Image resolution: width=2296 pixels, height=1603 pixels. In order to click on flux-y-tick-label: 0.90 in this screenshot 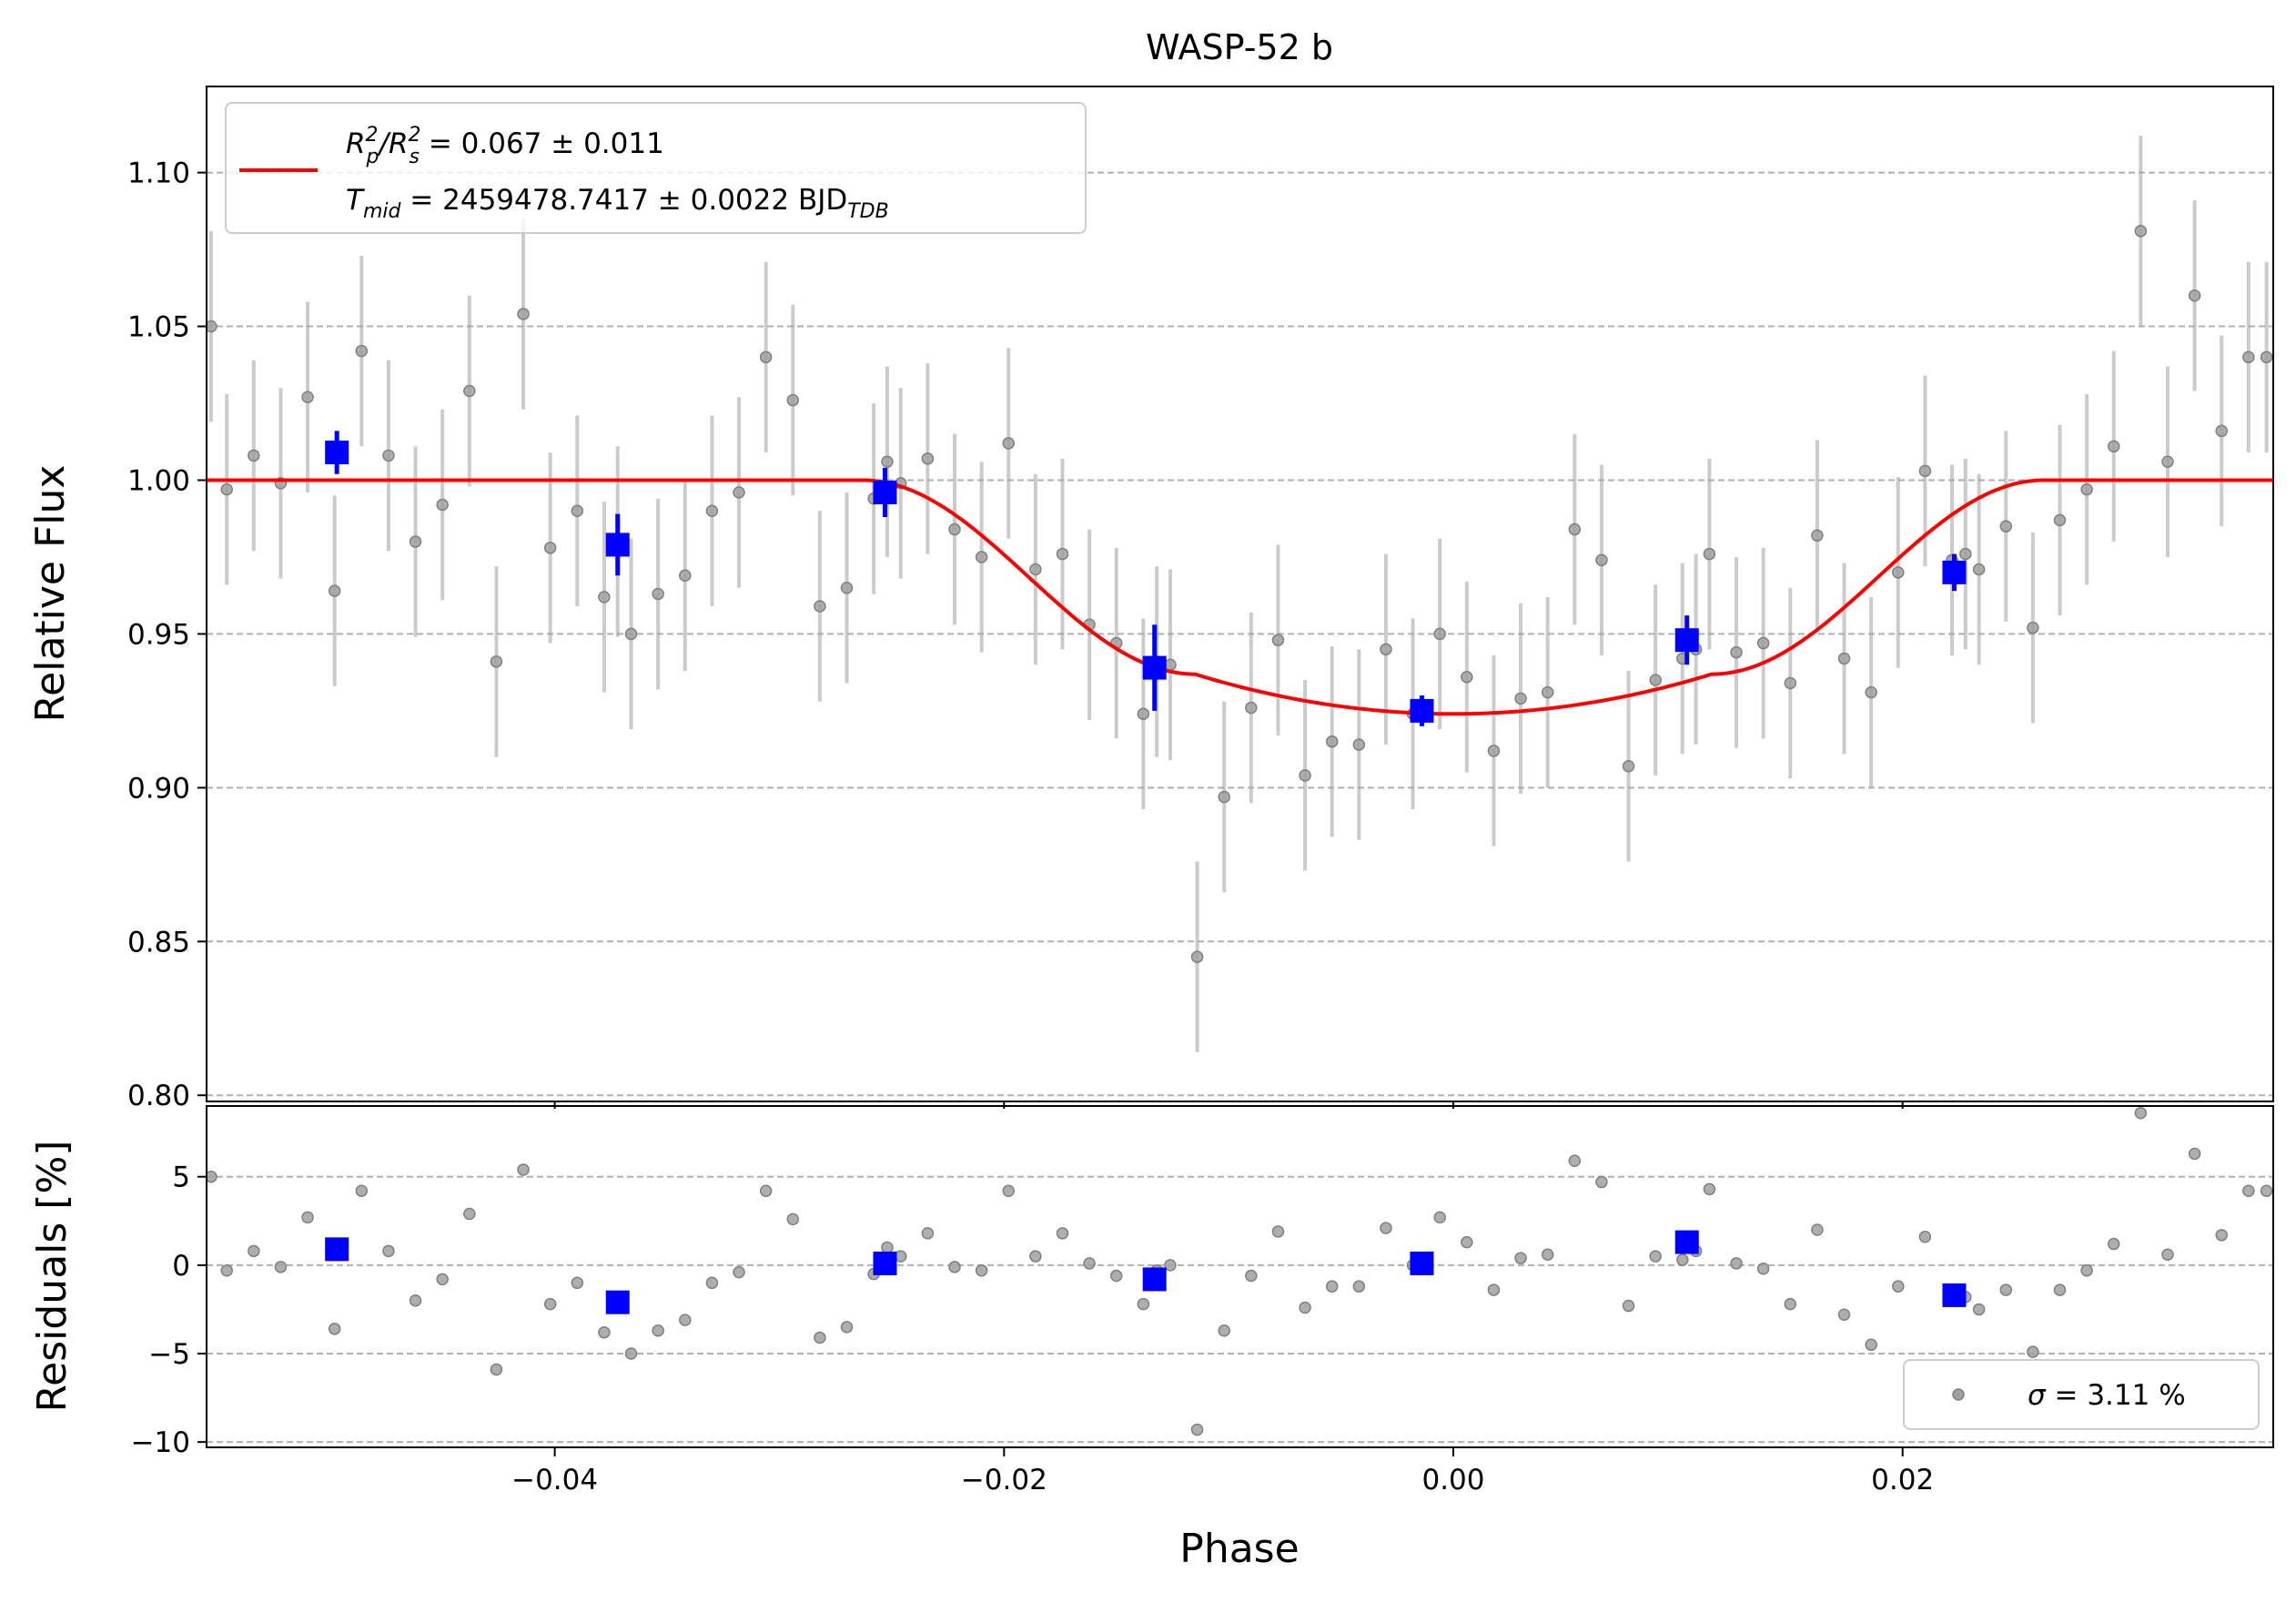, I will do `click(158, 788)`.